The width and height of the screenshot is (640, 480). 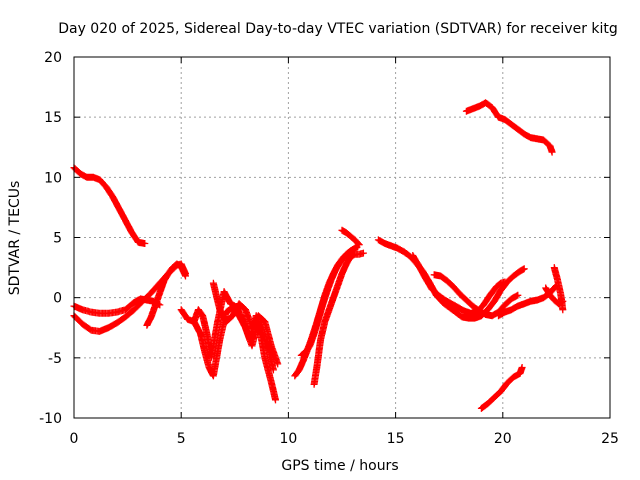 What do you see at coordinates (50, 238) in the screenshot?
I see `y-tick-labels: -10 -5 0 5 10 15 20` at bounding box center [50, 238].